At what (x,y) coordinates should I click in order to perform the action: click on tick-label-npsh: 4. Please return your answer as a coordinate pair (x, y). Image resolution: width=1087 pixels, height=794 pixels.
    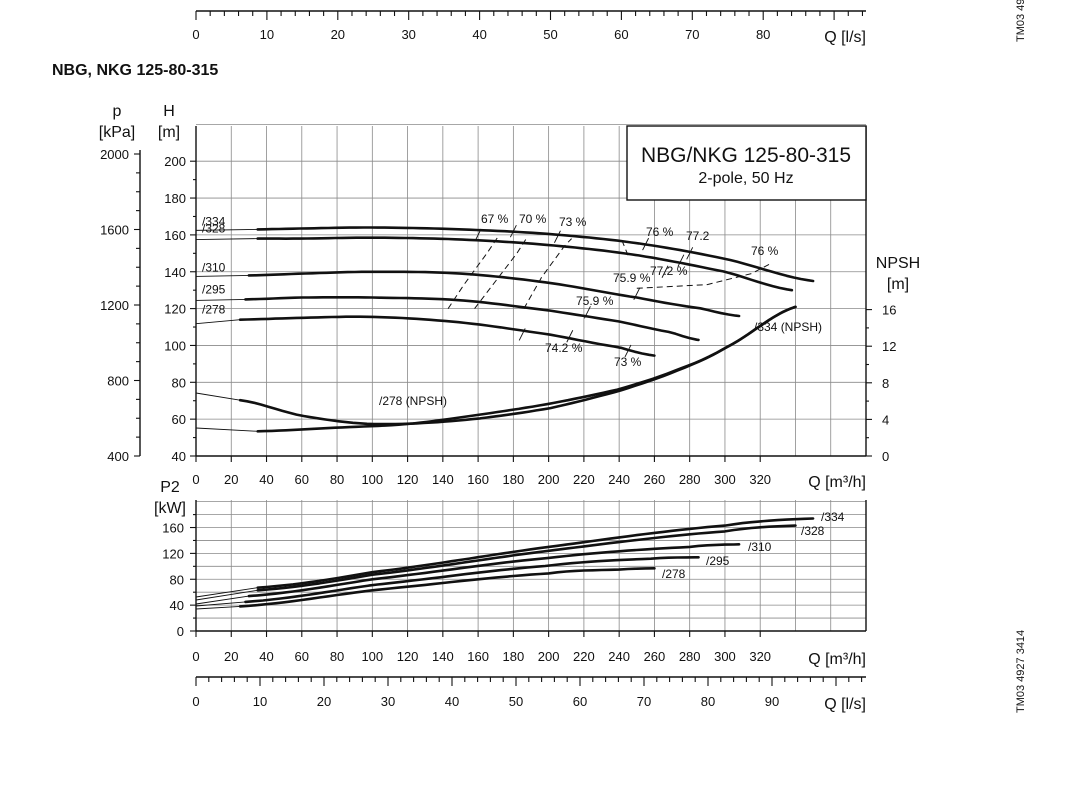
    Looking at the image, I should click on (885, 419).